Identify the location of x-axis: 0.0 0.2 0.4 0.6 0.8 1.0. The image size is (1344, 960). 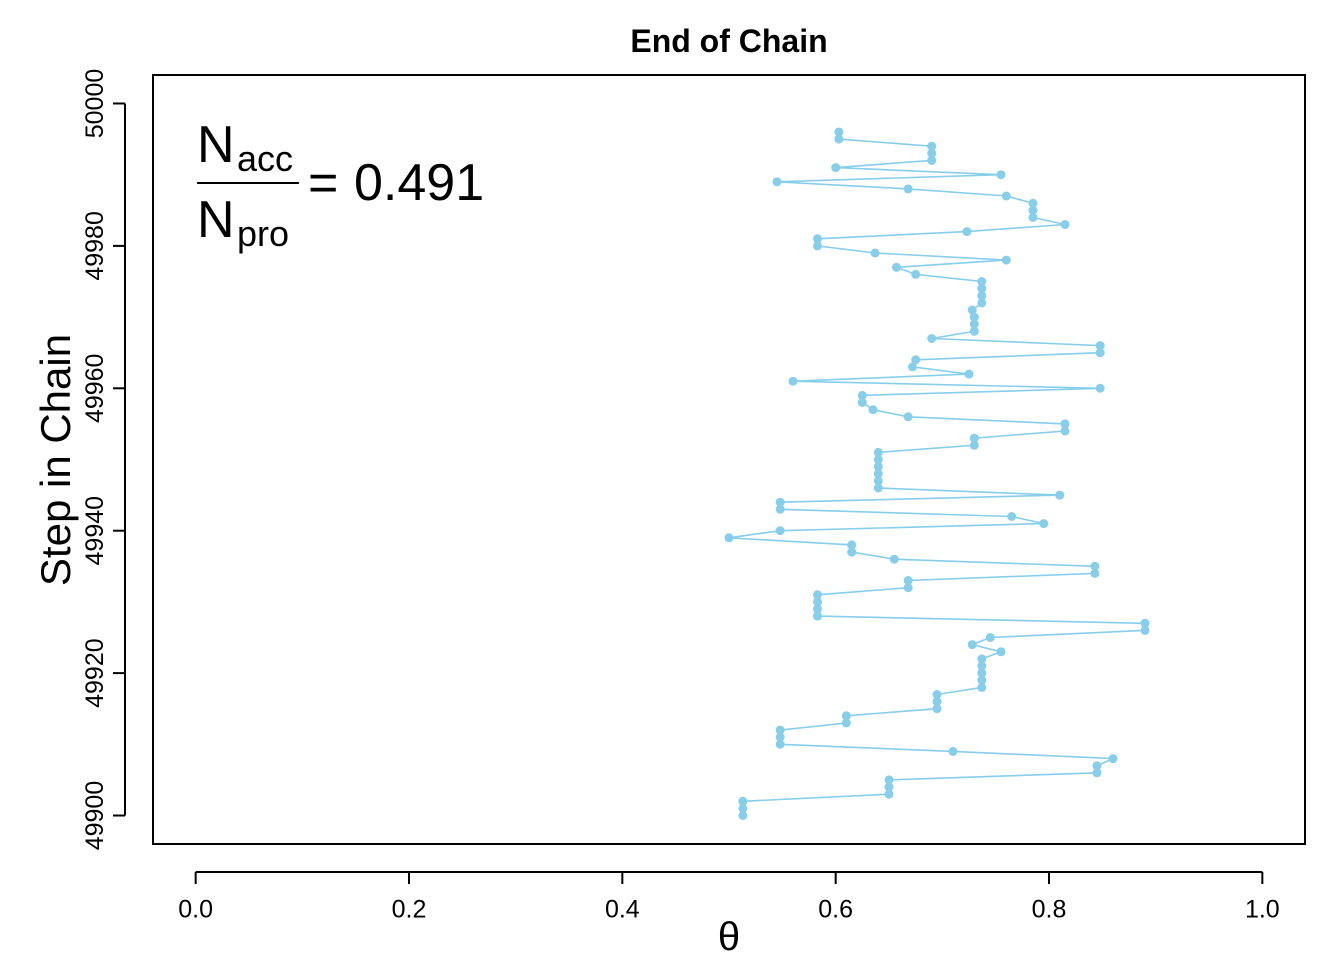
(729, 897).